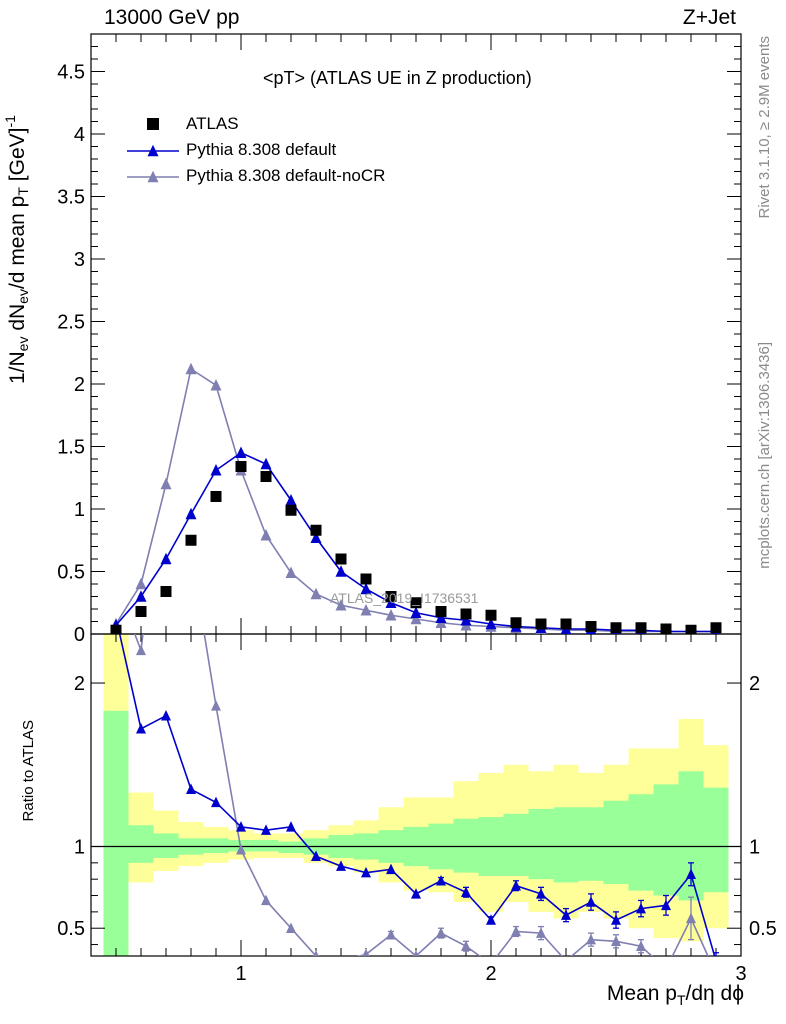 This screenshot has height=1024, width=786. Describe the element at coordinates (71, 323) in the screenshot. I see `y-tick-label: 2.5` at that location.